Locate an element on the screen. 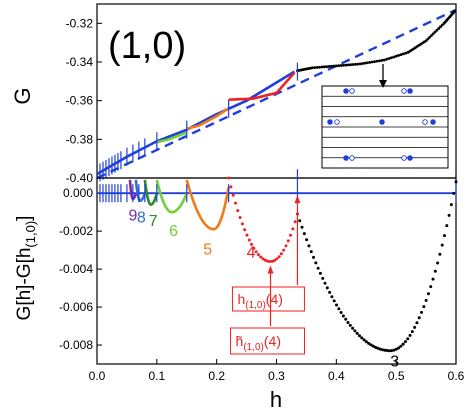  bottom-blue-tick-marks is located at coordinates (278, 186).